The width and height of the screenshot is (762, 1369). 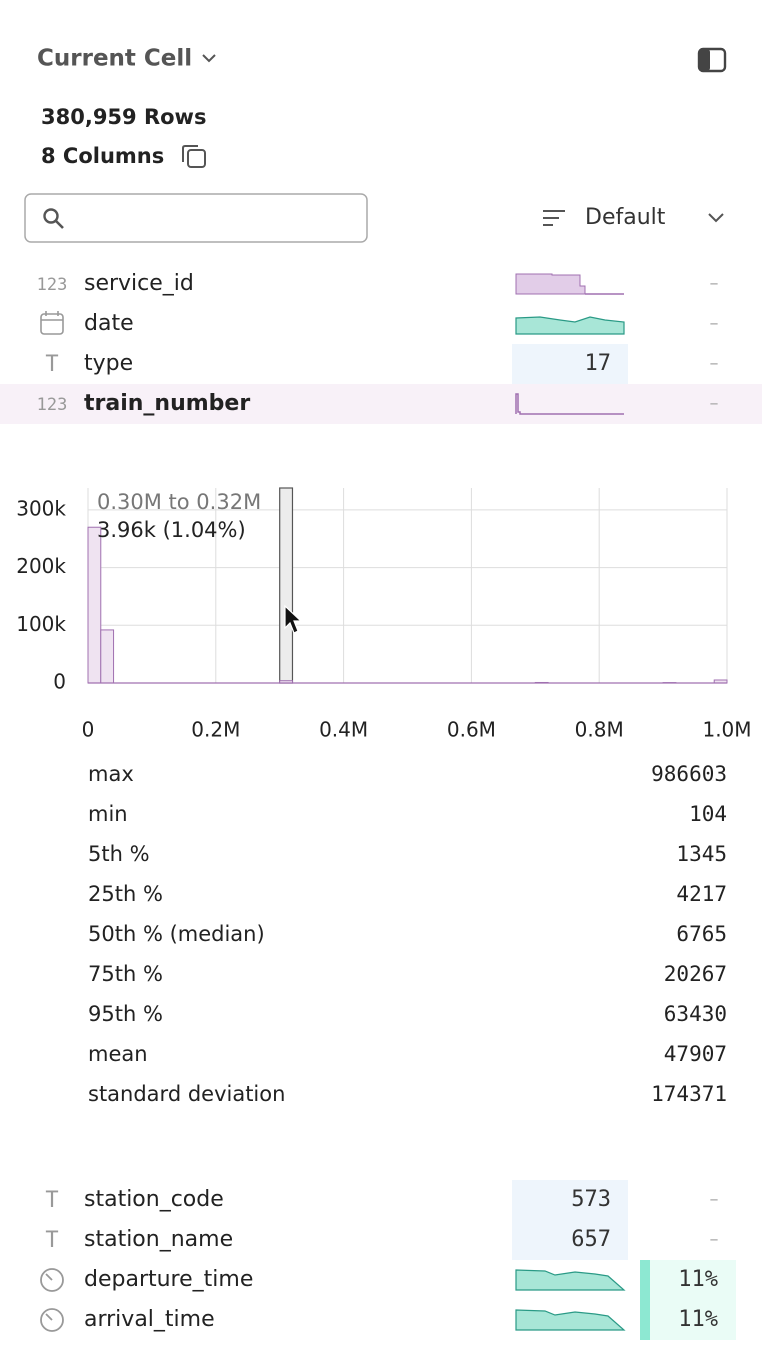 What do you see at coordinates (689, 1094) in the screenshot?
I see `stat-value: 174371` at bounding box center [689, 1094].